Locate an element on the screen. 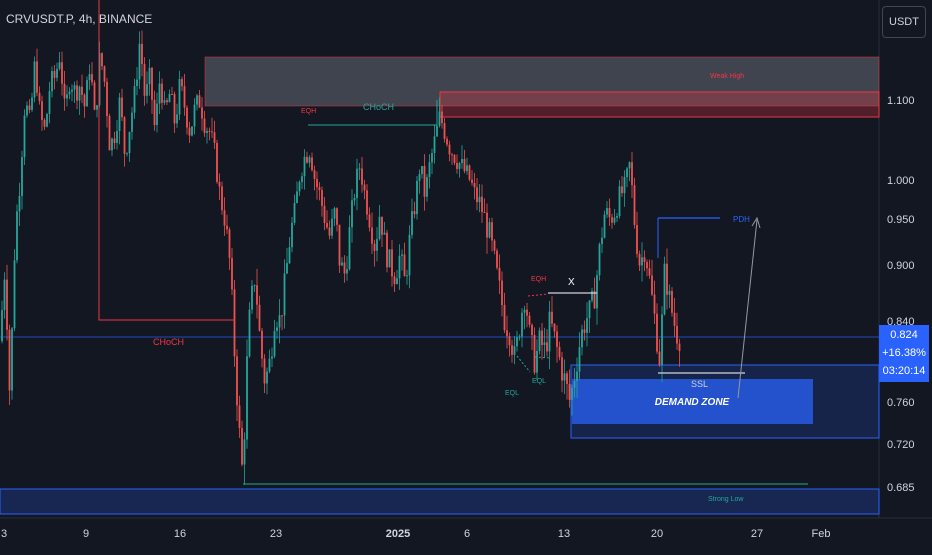 The image size is (932, 555). price-tick-label: 1.000 is located at coordinates (901, 181).